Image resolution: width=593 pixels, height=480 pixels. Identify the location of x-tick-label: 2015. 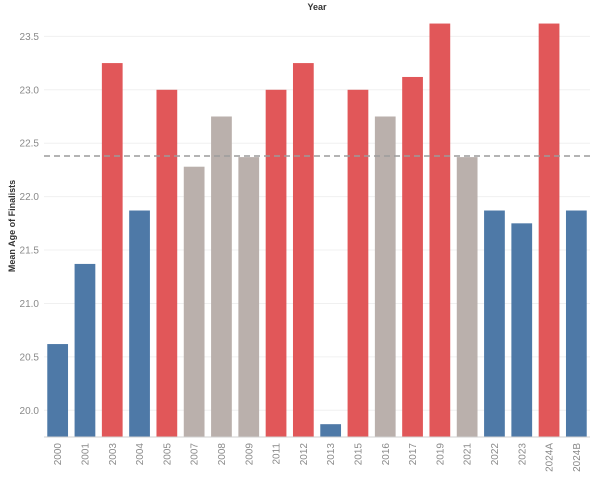
(358, 454).